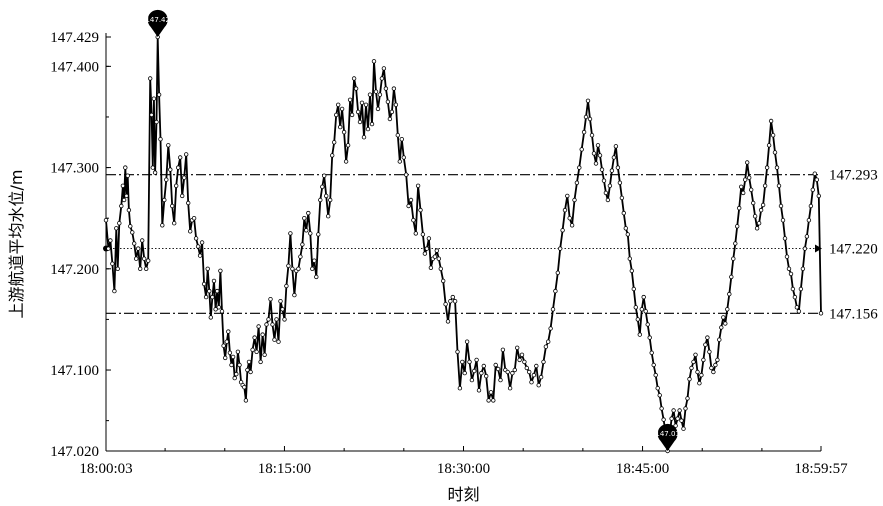  I want to click on reference-line-label: 147.220, so click(853, 250).